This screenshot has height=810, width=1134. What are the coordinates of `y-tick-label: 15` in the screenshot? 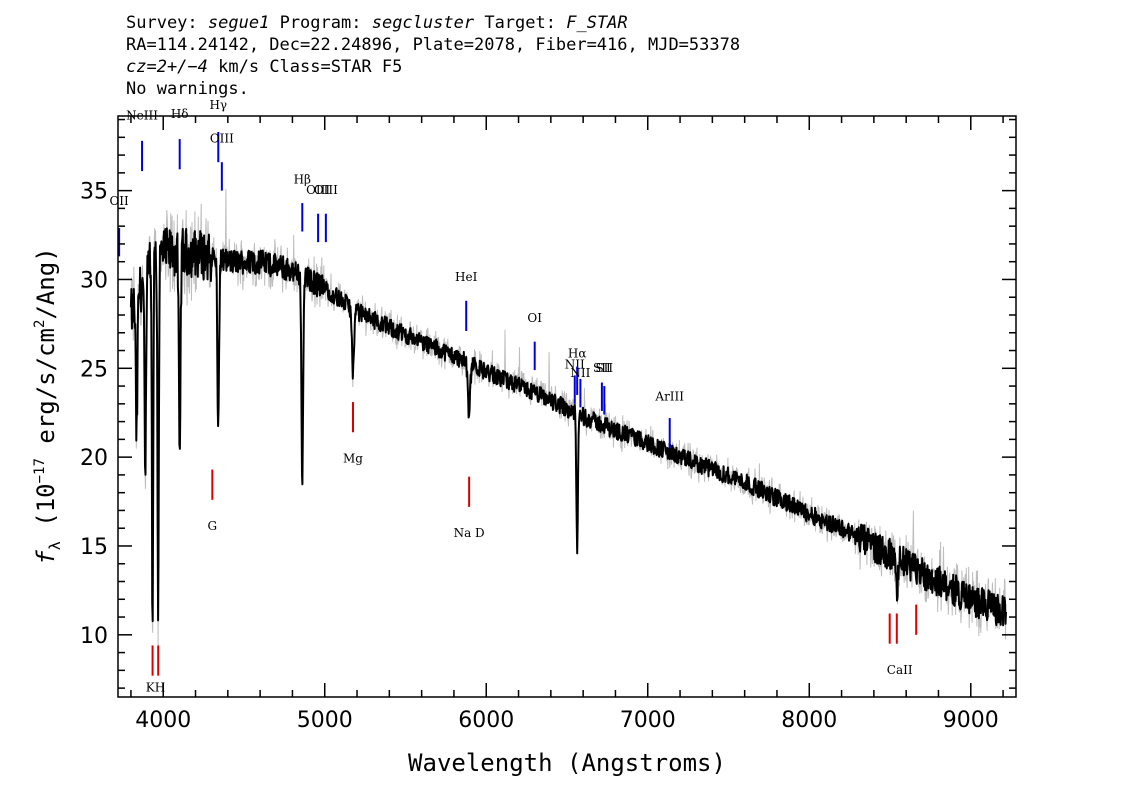 It's located at (94, 547).